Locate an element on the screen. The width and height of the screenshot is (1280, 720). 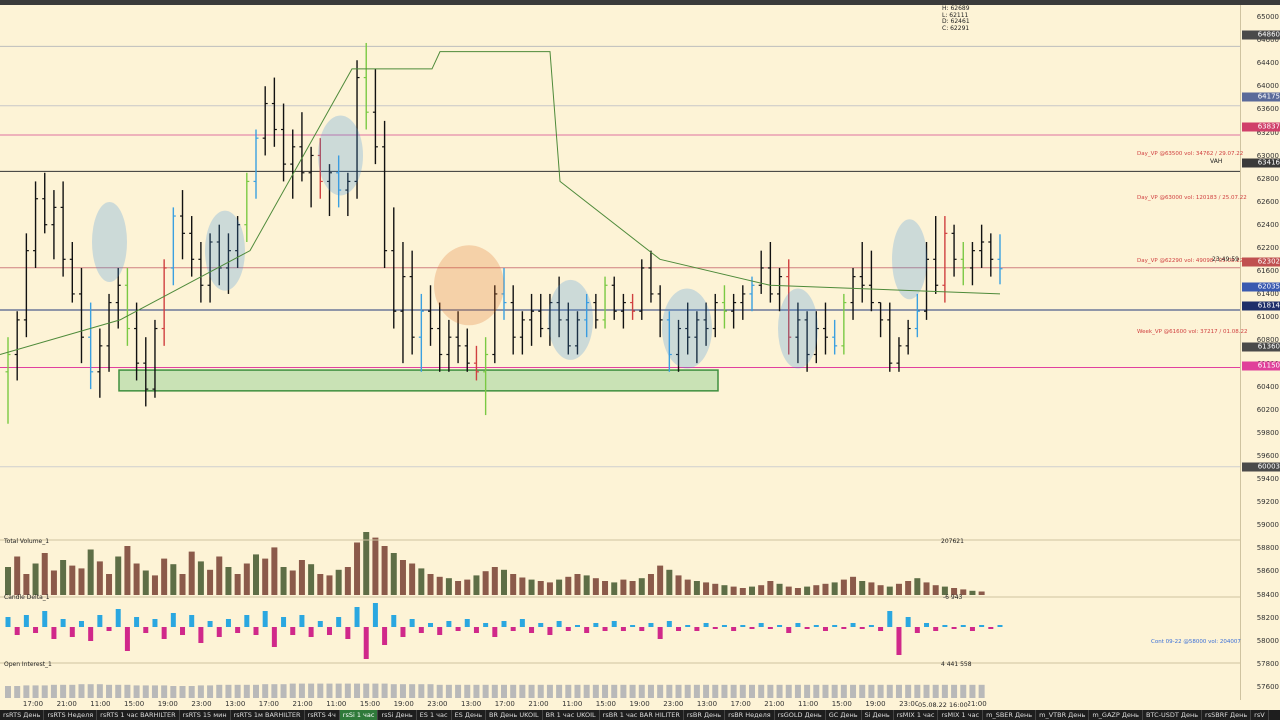
price-tick: 59800 is located at coordinates (1267, 432).